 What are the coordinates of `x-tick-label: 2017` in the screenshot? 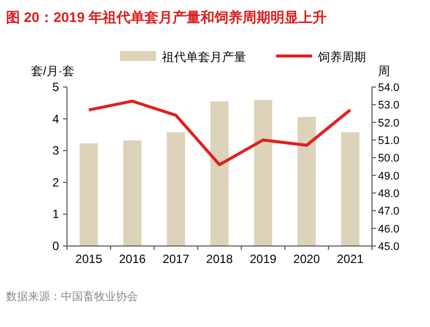 It's located at (176, 259).